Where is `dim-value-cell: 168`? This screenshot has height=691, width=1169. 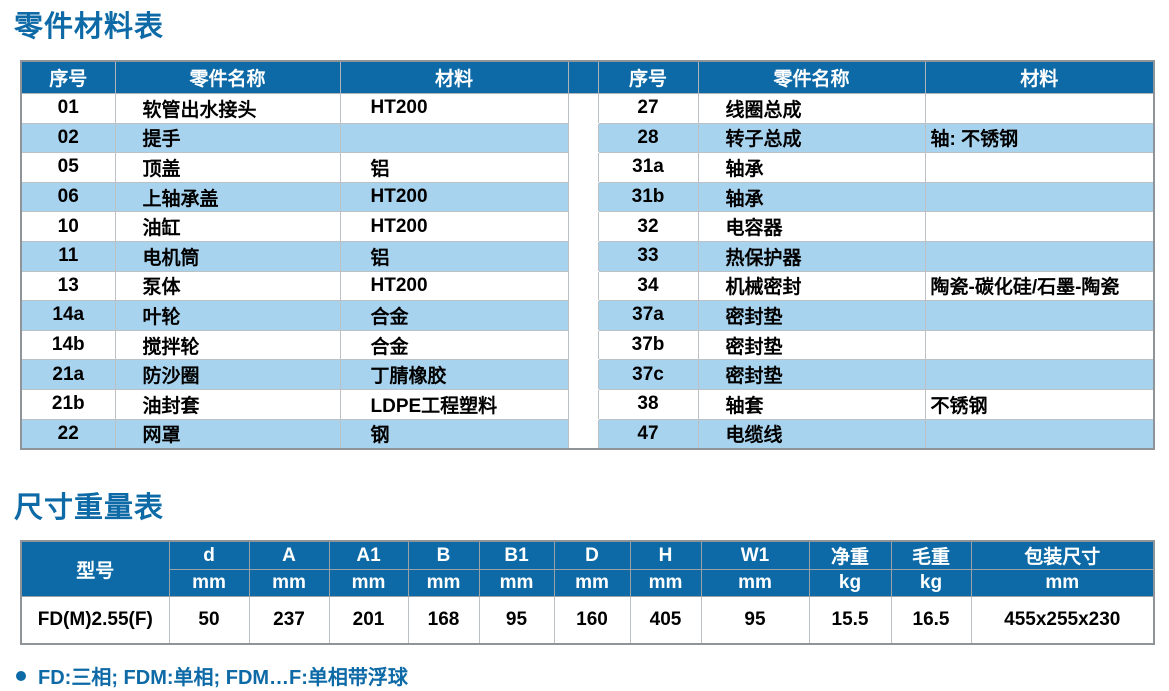 dim-value-cell: 168 is located at coordinates (443, 620).